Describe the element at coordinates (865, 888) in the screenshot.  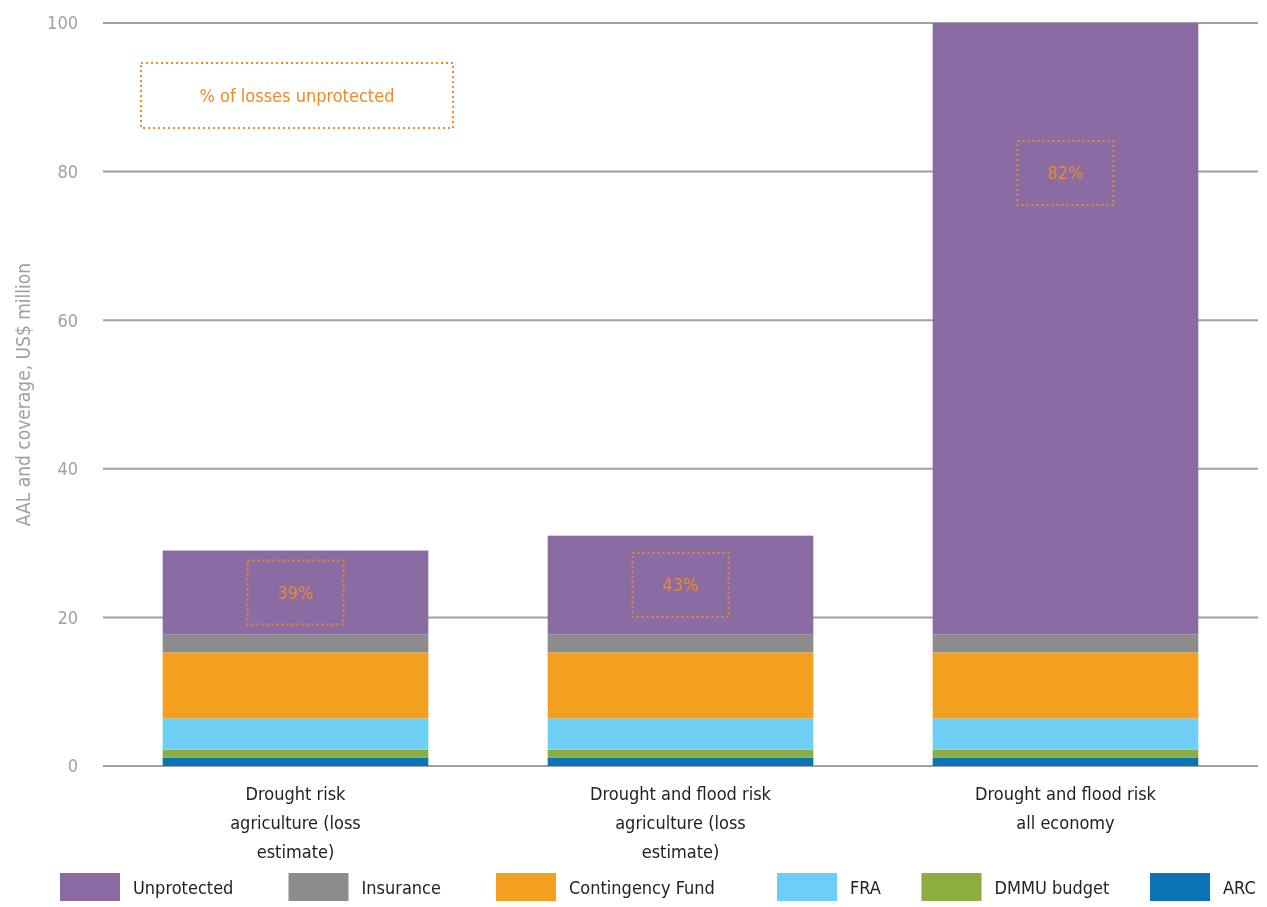
I see `legend-label: FRA` at that location.